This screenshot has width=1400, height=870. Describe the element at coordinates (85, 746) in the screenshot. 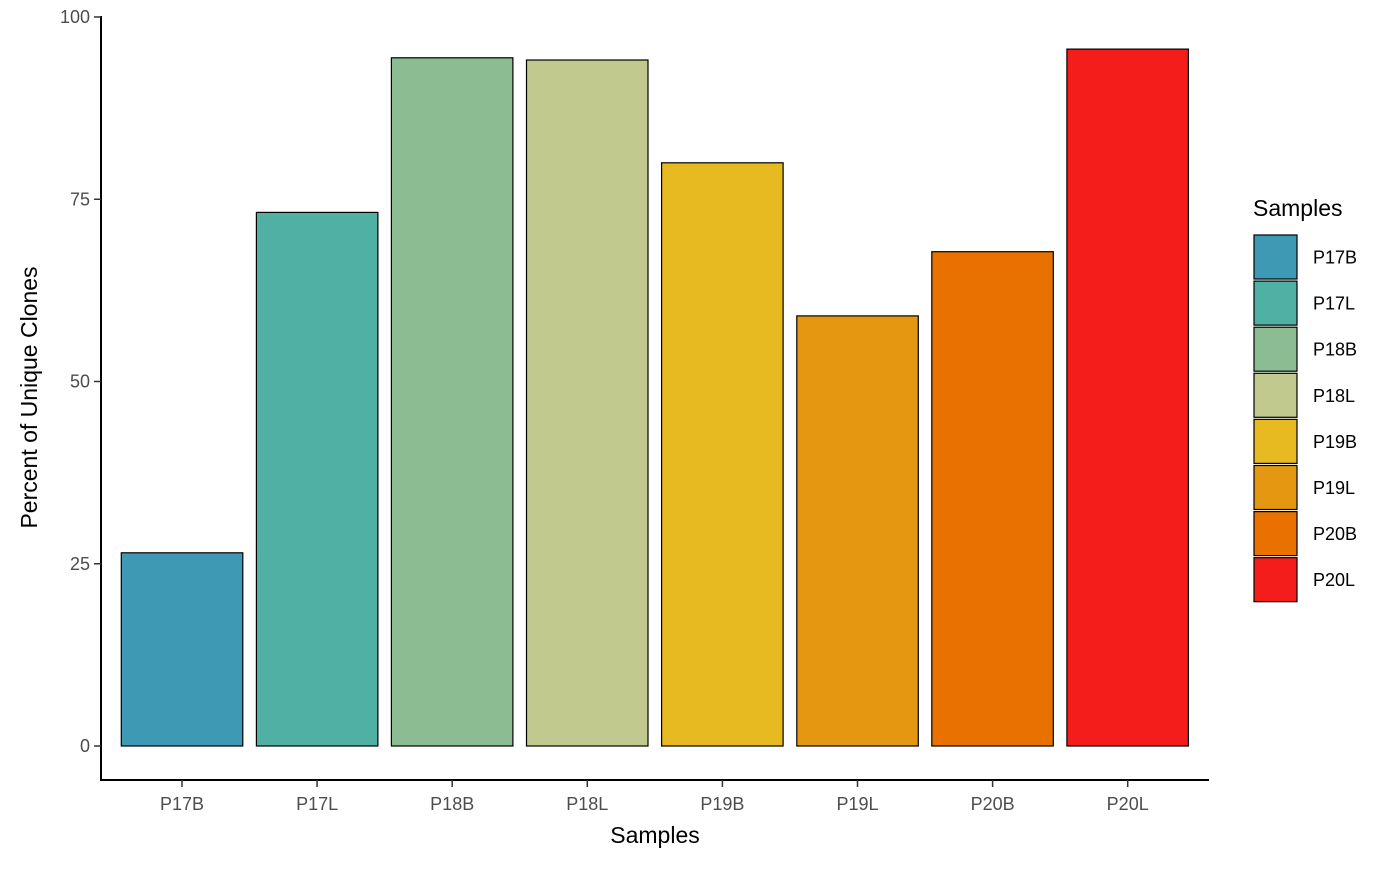

I see `y-tick-label-0: 0` at that location.